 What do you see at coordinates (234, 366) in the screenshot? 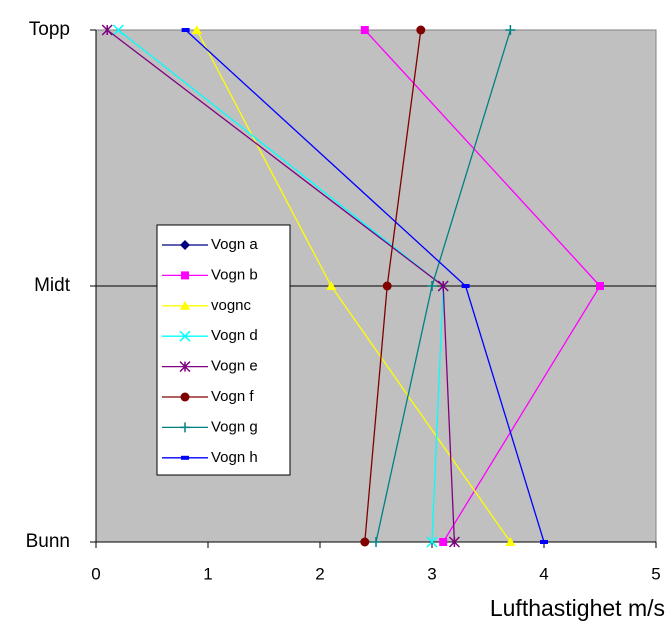
I see `legend-label: Vogn e` at bounding box center [234, 366].